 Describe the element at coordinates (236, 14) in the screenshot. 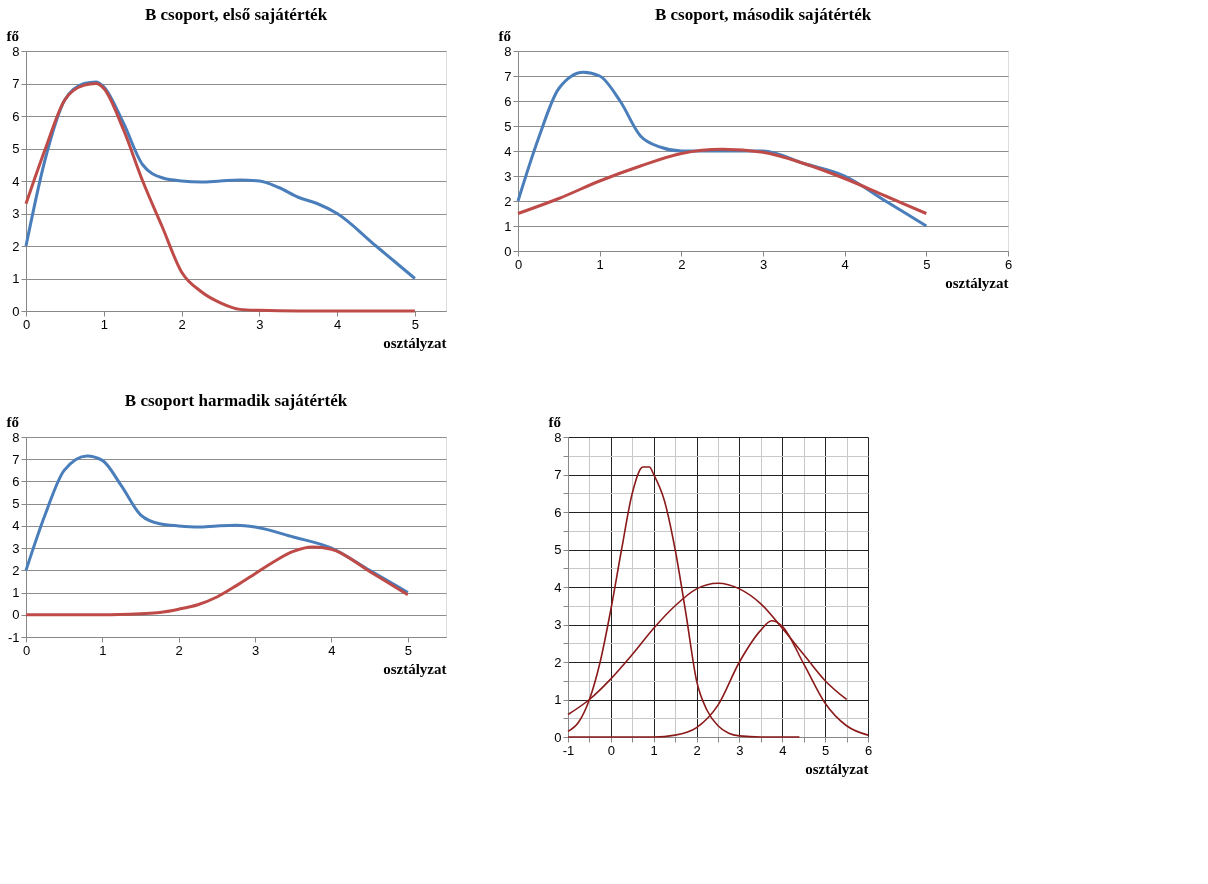

I see `chart-title: B csoport, első sajátérték` at that location.